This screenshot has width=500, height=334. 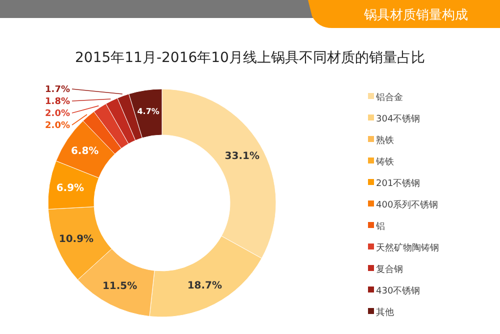 What do you see at coordinates (70, 188) in the screenshot?
I see `data-label: 6.9%` at bounding box center [70, 188].